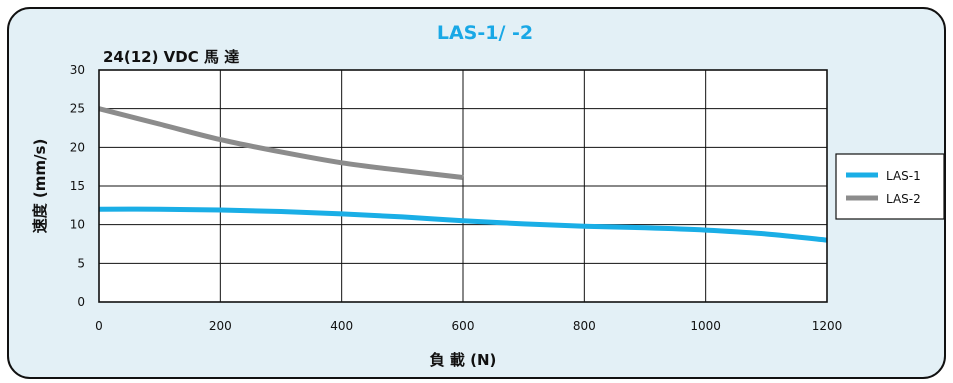 Image resolution: width=953 pixels, height=383 pixels. I want to click on legend-label-las-1: LAS-1, so click(903, 176).